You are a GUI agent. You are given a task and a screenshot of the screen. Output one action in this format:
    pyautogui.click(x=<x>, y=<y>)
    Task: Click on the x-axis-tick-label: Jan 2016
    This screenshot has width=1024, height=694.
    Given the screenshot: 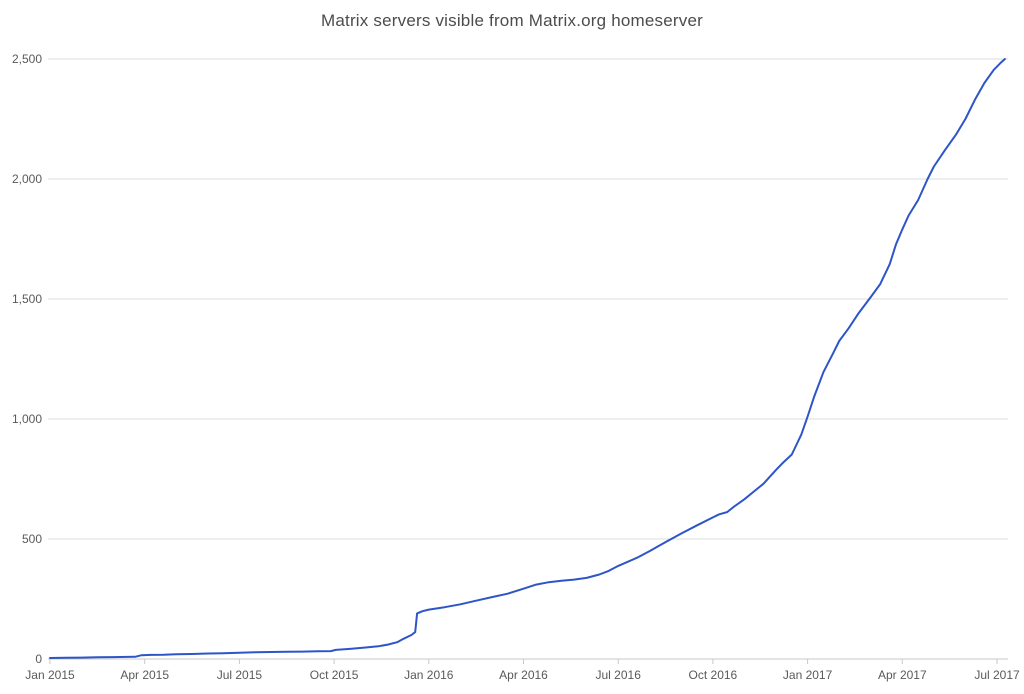 What is the action you would take?
    pyautogui.click(x=429, y=675)
    